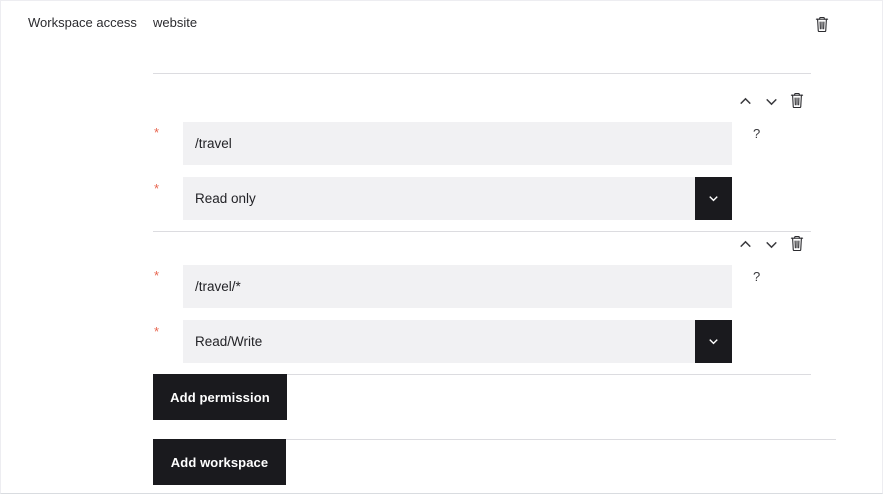 This screenshot has width=883, height=494. Describe the element at coordinates (457, 198) in the screenshot. I see `access-level-select: Read only` at that location.